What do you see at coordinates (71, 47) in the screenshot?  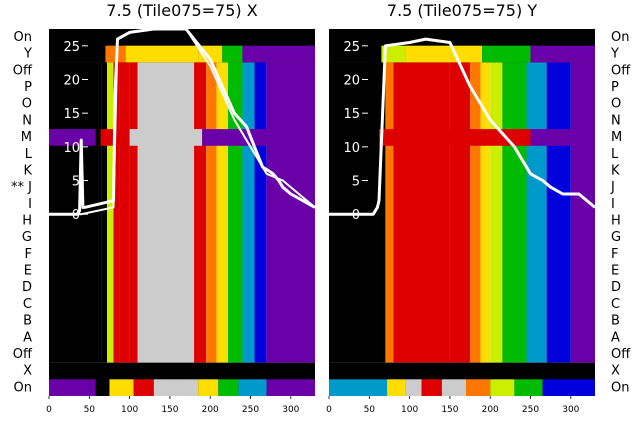 I see `y-tick-label: 25` at bounding box center [71, 47].